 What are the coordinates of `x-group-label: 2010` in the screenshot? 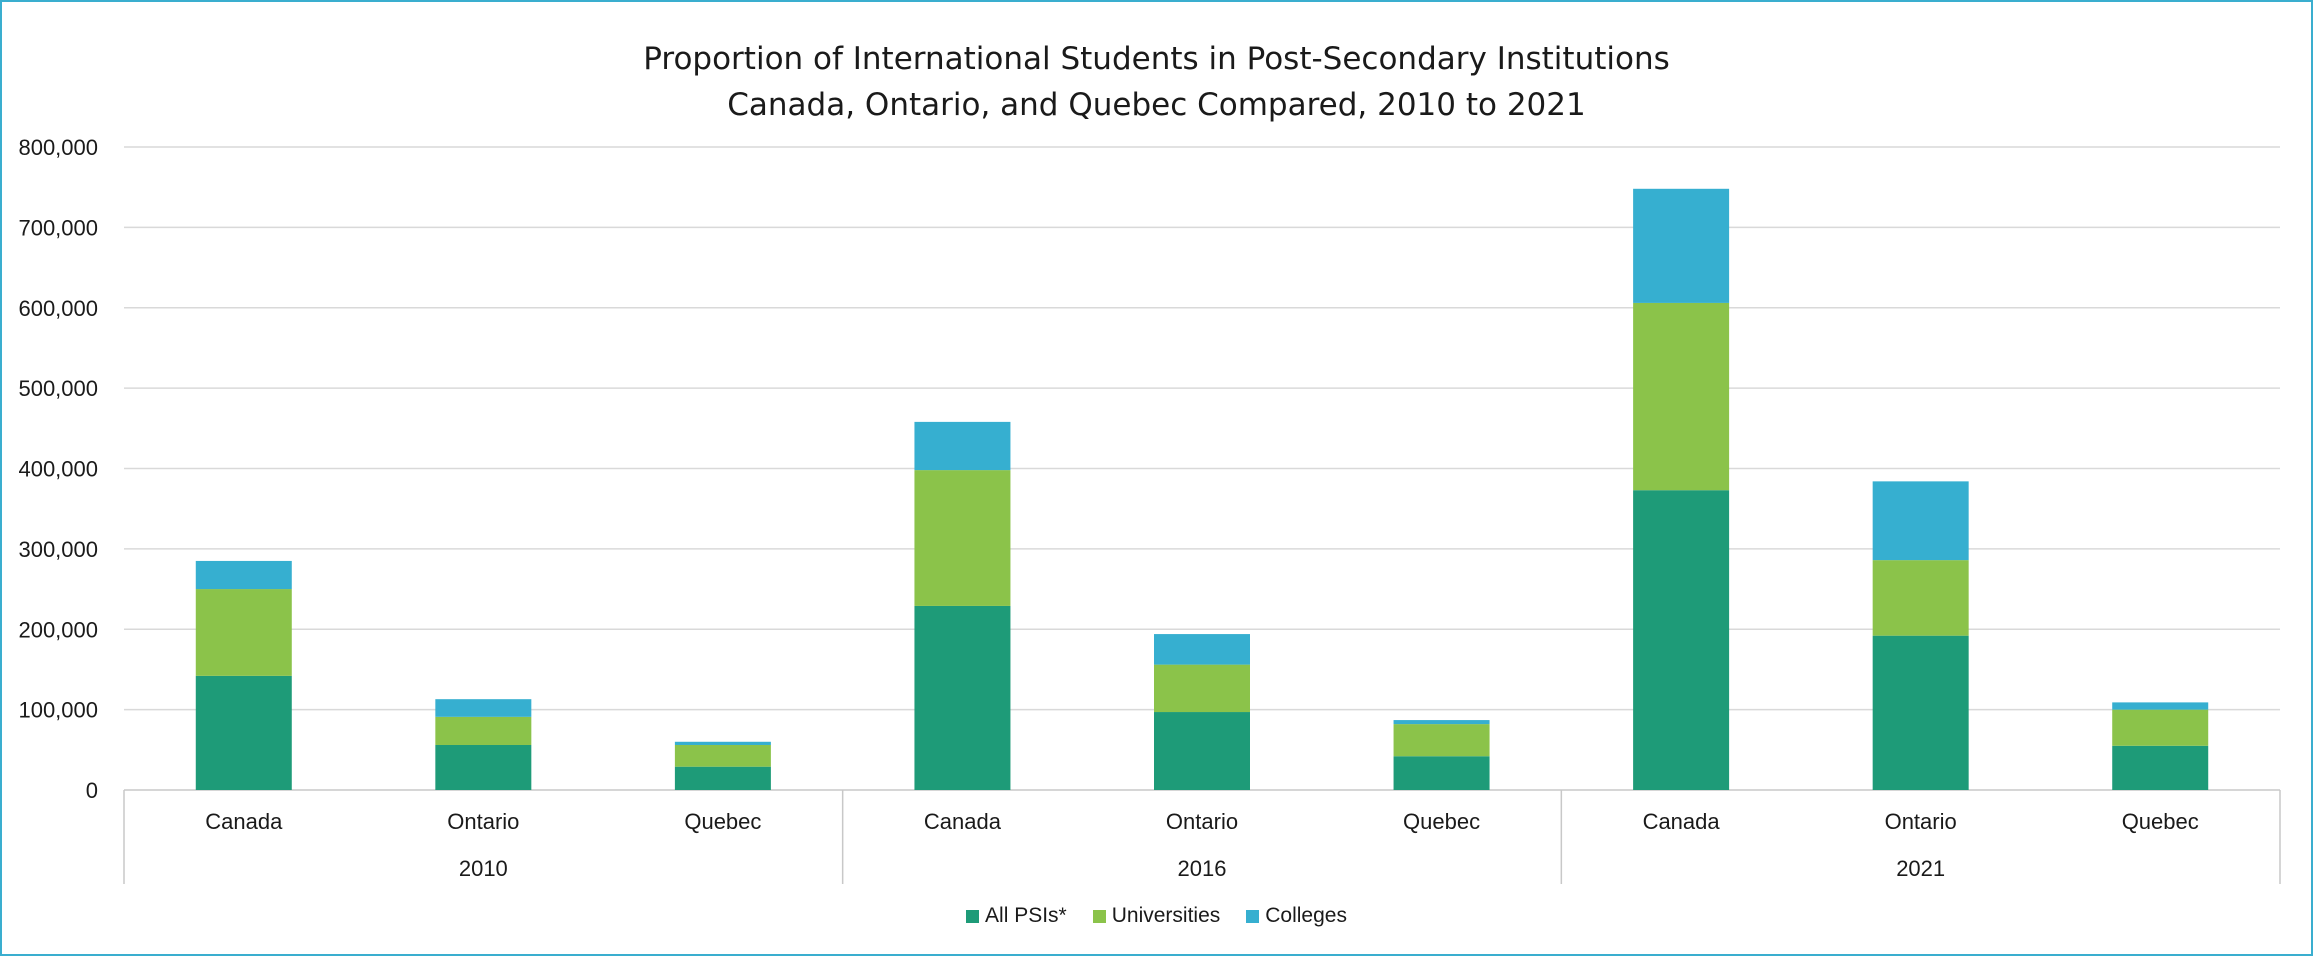 It's located at (483, 868).